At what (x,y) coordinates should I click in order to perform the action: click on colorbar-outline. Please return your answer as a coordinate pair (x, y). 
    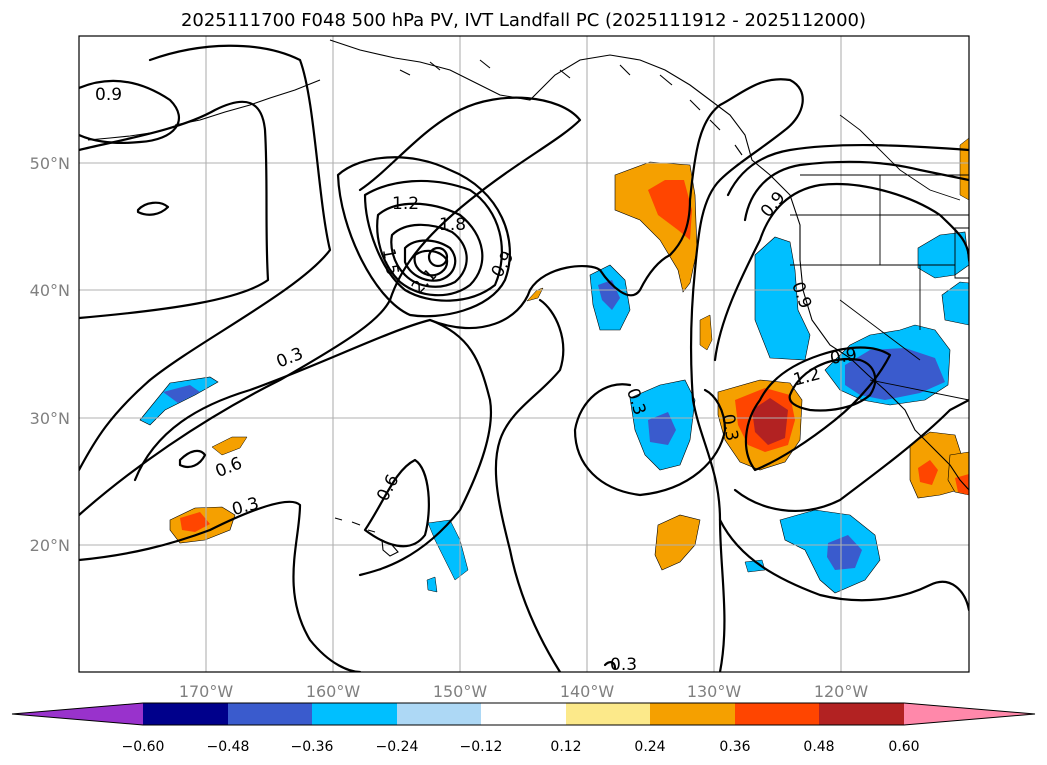
    Looking at the image, I should click on (523, 714).